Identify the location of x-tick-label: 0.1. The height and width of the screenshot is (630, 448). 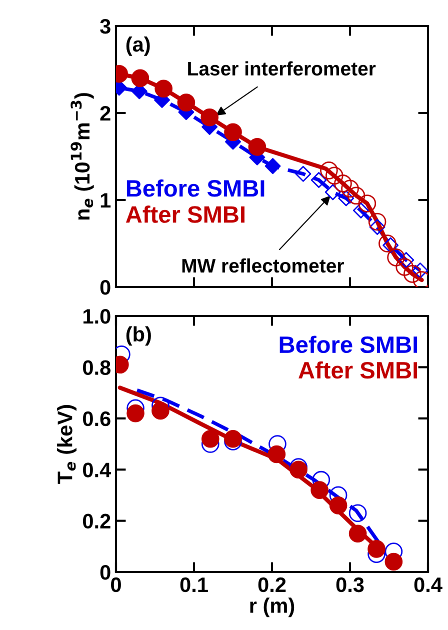
(194, 584).